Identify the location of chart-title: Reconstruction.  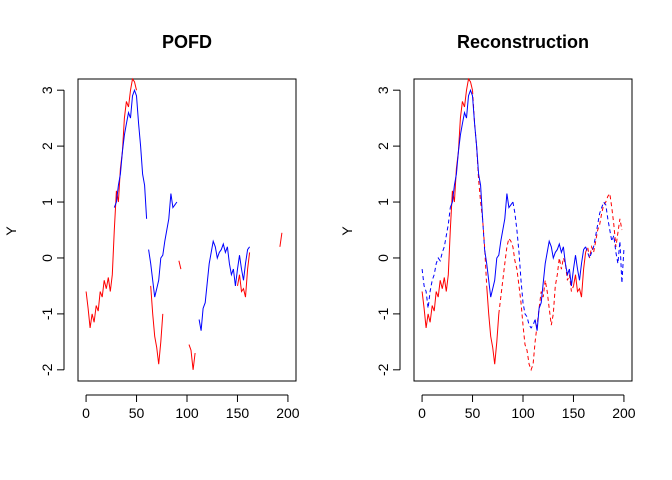
(523, 42).